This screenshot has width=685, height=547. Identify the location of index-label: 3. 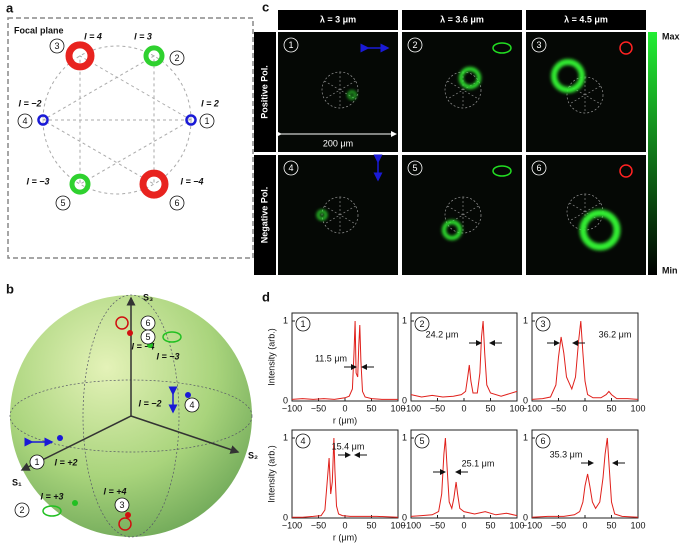
(538, 45).